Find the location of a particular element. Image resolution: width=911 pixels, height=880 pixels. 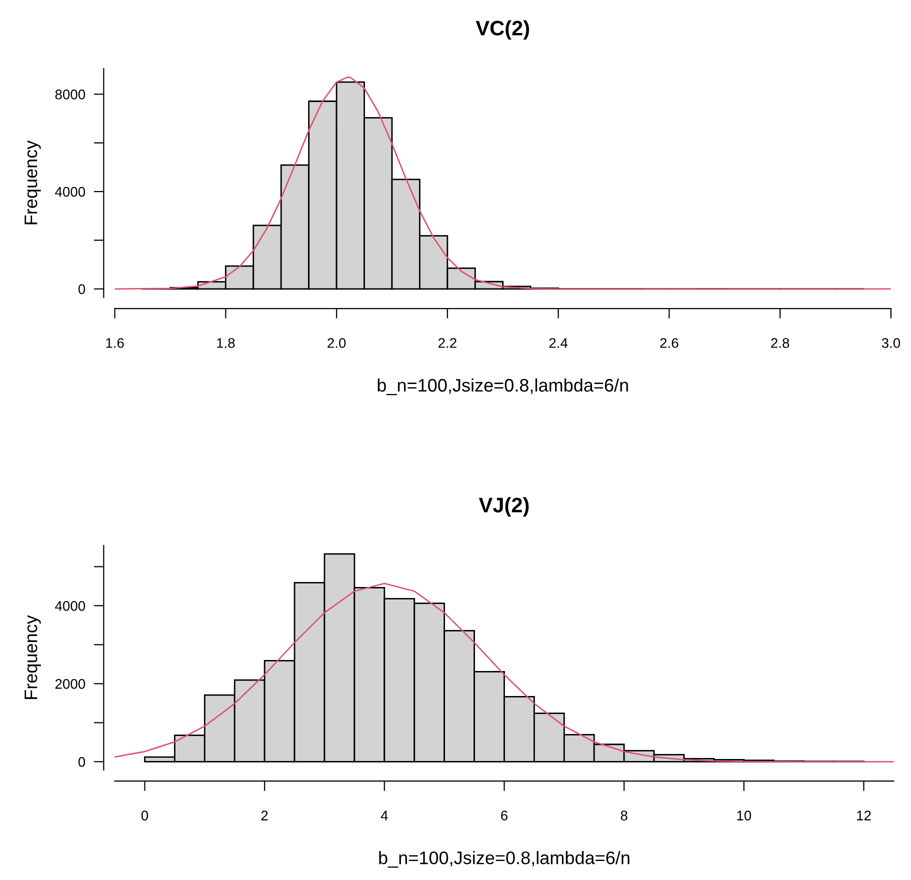

x-tick-label: 0 is located at coordinates (144, 815).